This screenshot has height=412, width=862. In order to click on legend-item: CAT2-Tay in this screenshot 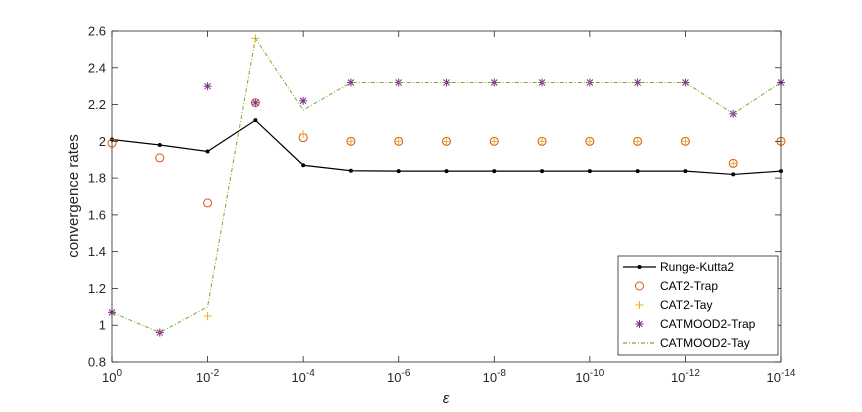, I will do `click(673, 305)`.